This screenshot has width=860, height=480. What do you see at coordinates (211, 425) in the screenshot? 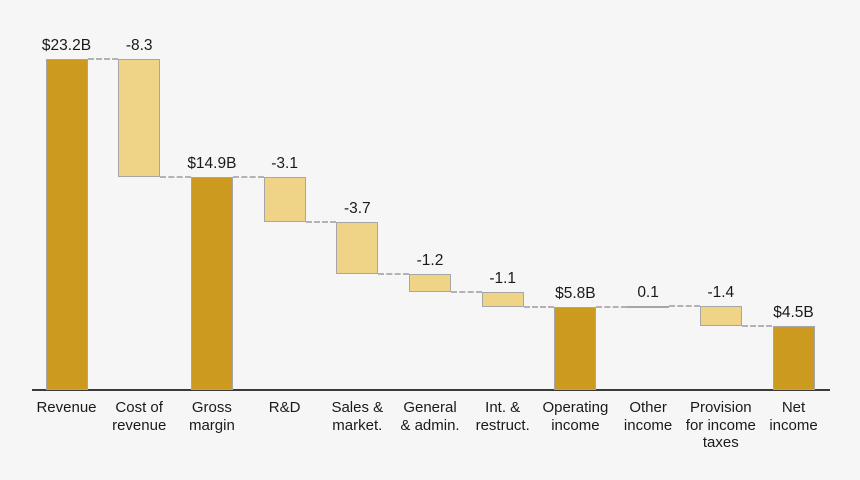
I see `category-label-line: margin` at bounding box center [211, 425].